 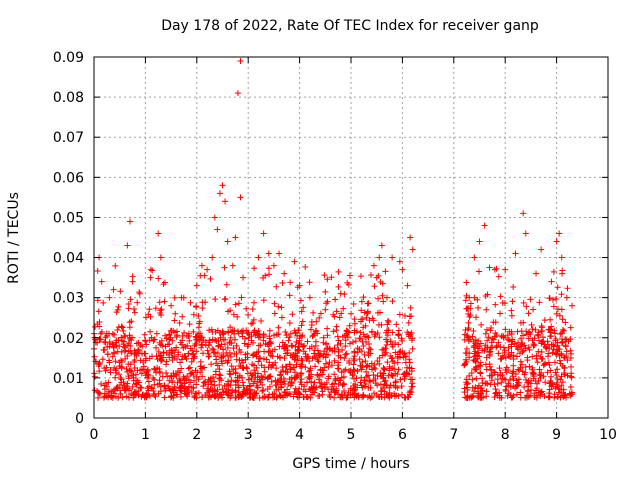 What do you see at coordinates (145, 435) in the screenshot?
I see `x-tick-label: 1` at bounding box center [145, 435].